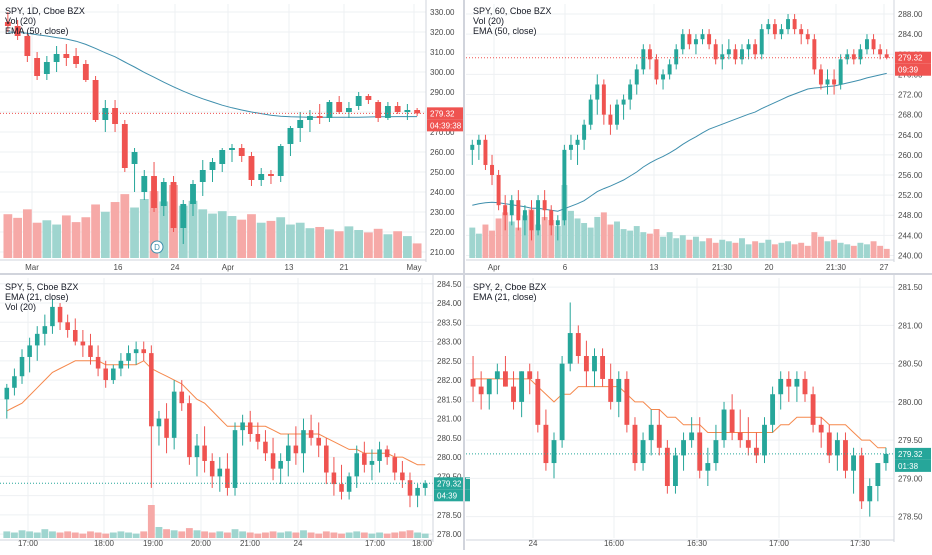  I want to click on y-tick-label: 278.50, so click(910, 517).